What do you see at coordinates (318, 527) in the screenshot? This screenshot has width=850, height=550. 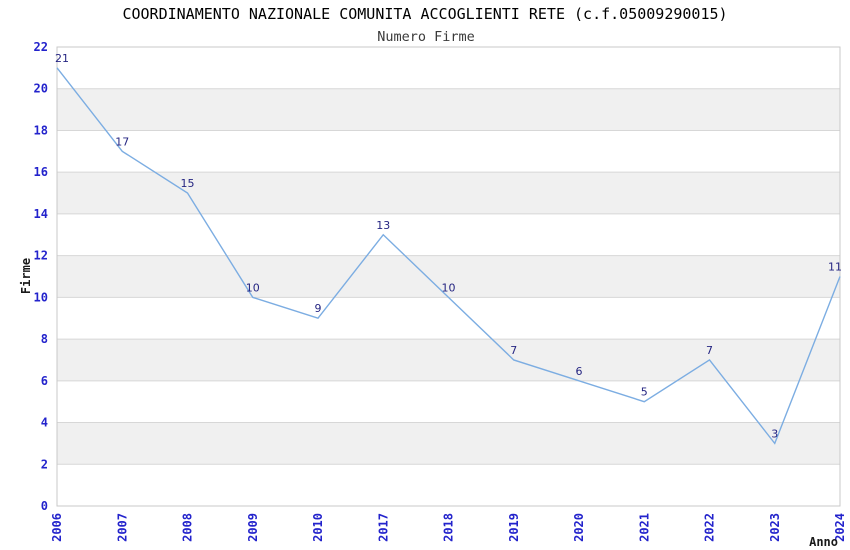 I see `x-tick-label: 2010` at bounding box center [318, 527].